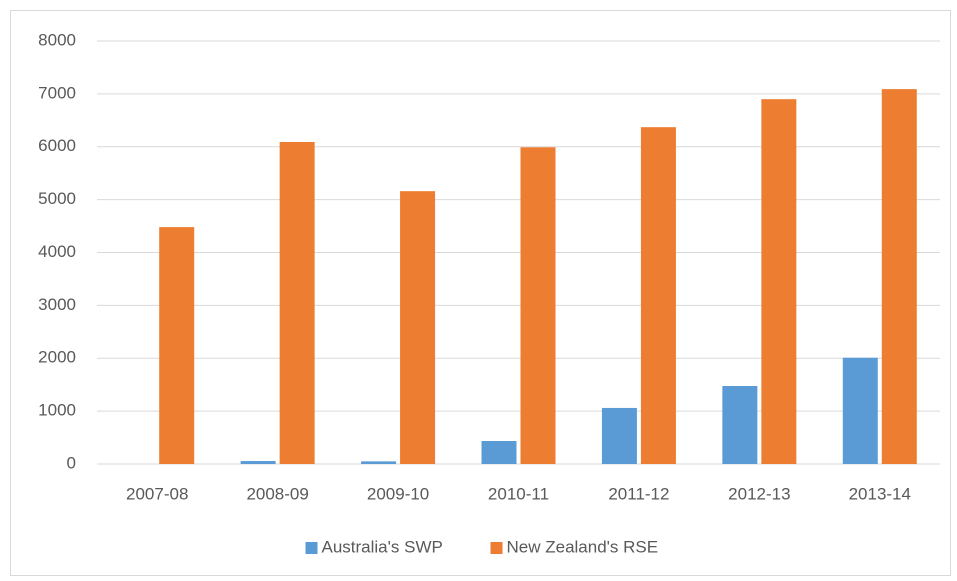  I want to click on y-tick-label: 6000, so click(57, 145).